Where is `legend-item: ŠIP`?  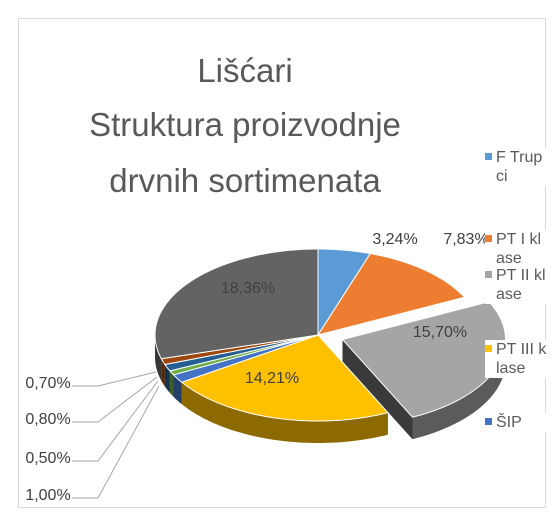 legend-item: ŠIP is located at coordinates (516, 422).